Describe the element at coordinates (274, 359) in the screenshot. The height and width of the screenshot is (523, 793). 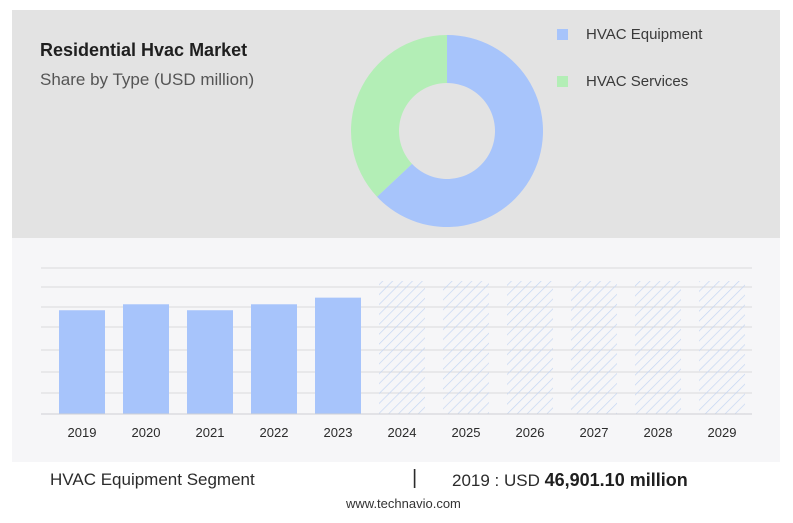
I see `bar-2022` at that location.